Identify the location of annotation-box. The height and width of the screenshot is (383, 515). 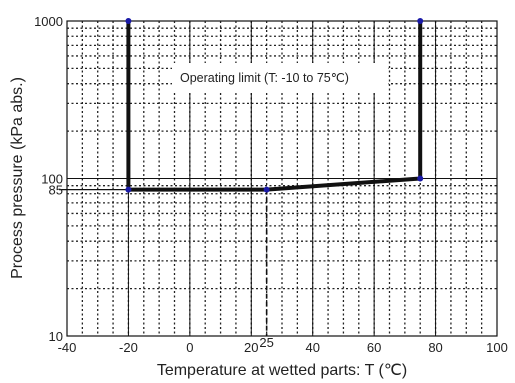
(280, 78).